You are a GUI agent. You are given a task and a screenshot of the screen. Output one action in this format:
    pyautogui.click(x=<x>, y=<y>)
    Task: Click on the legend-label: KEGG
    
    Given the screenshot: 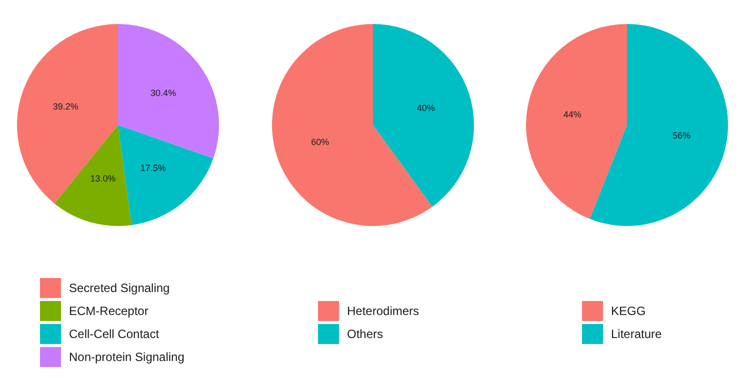 What is the action you would take?
    pyautogui.click(x=628, y=311)
    